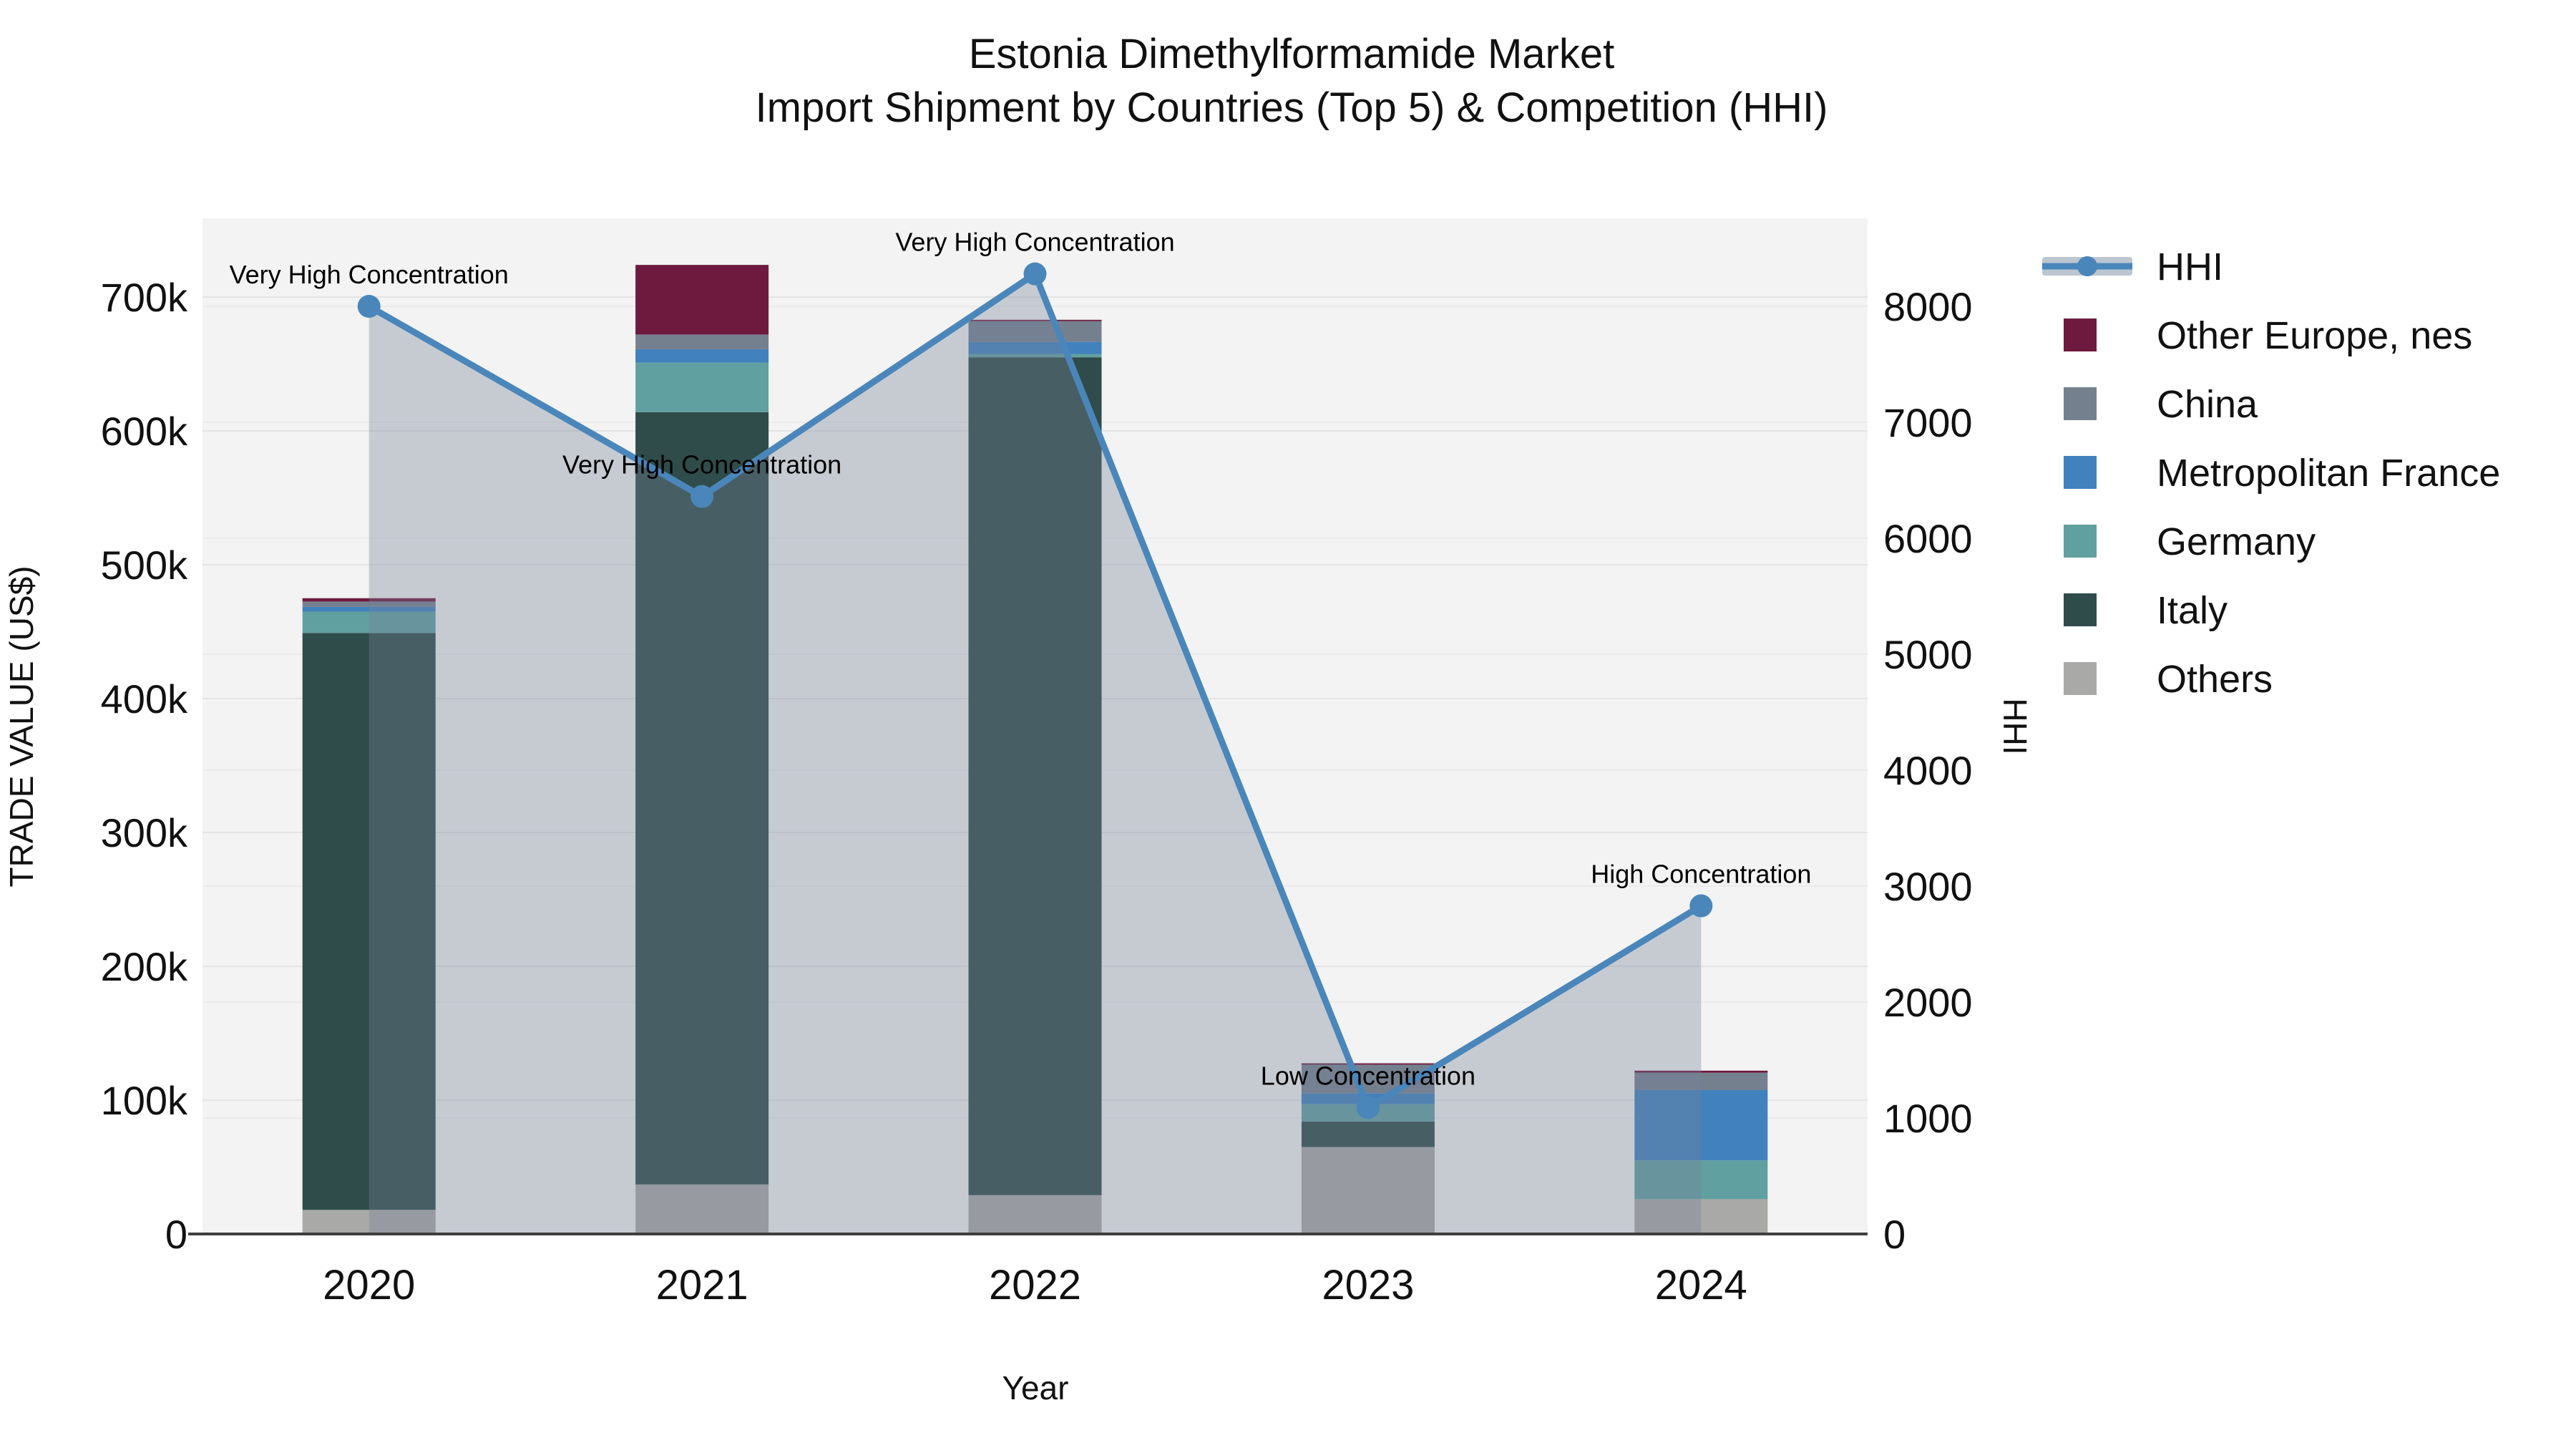 The height and width of the screenshot is (1453, 2576). What do you see at coordinates (1368, 1107) in the screenshot?
I see `hhi-marker-2023` at bounding box center [1368, 1107].